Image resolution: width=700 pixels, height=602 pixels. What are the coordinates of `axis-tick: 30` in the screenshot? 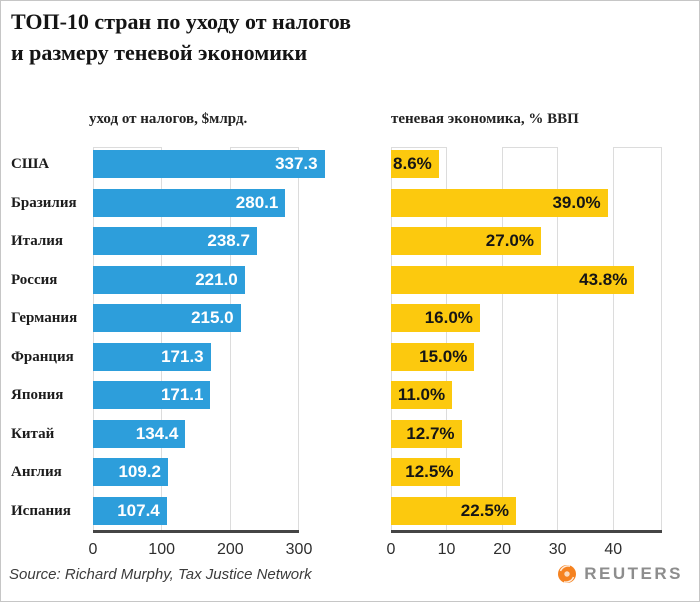 It's located at (557, 549).